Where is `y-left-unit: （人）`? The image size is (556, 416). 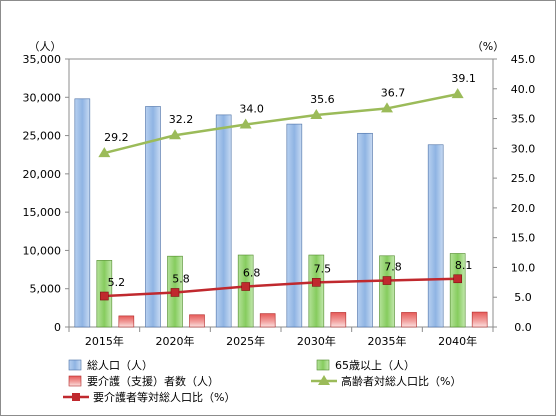 y-left-unit: （人） is located at coordinates (45, 46).